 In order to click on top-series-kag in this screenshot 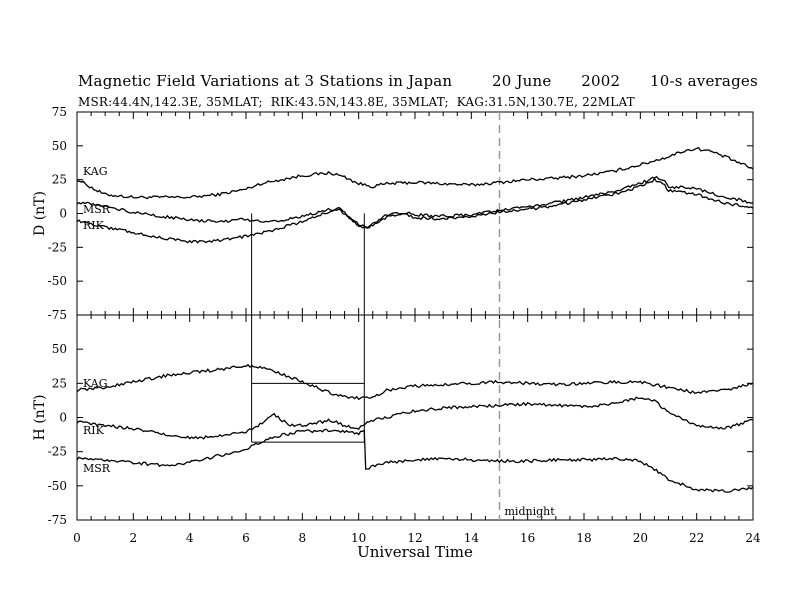, I will do `click(415, 173)`.